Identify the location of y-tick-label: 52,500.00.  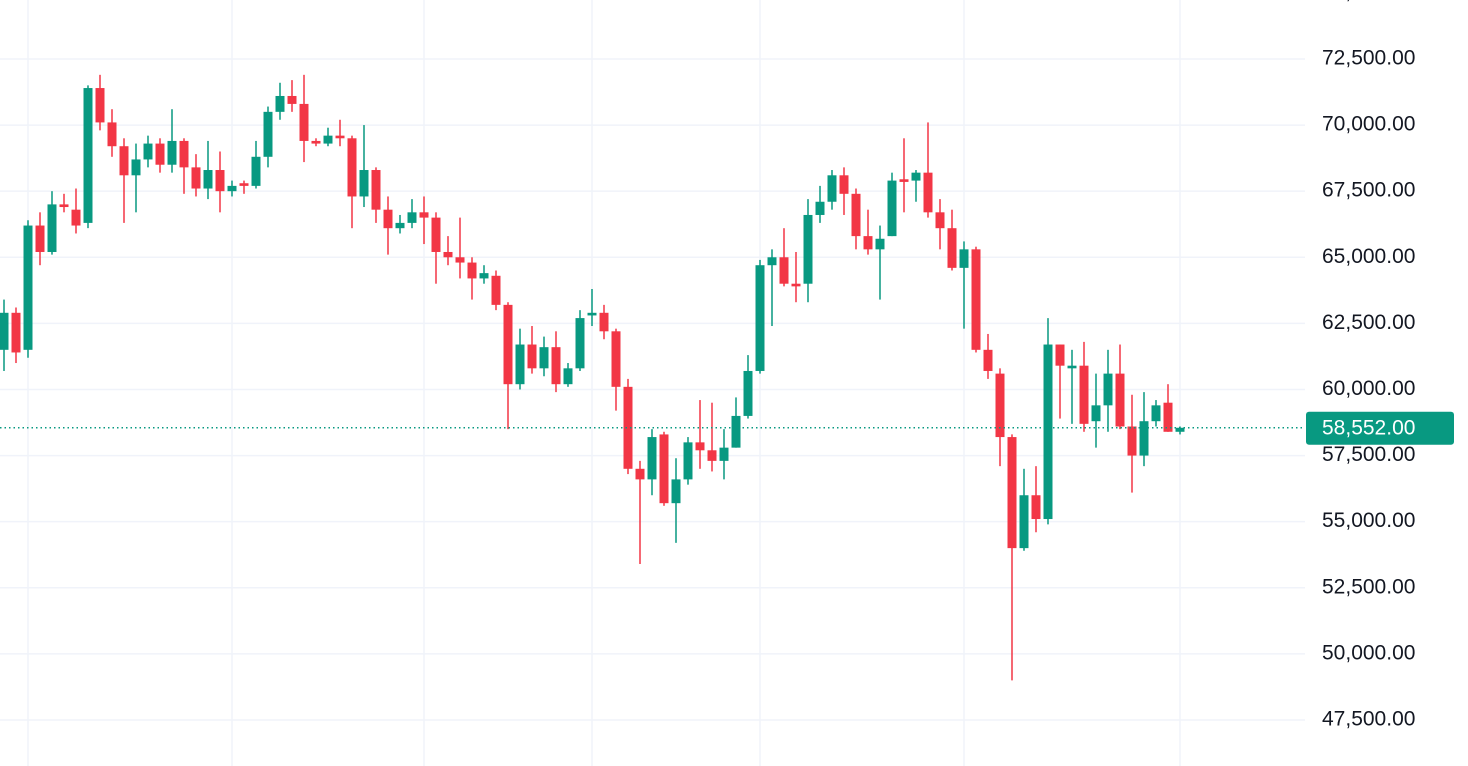
(1368, 586).